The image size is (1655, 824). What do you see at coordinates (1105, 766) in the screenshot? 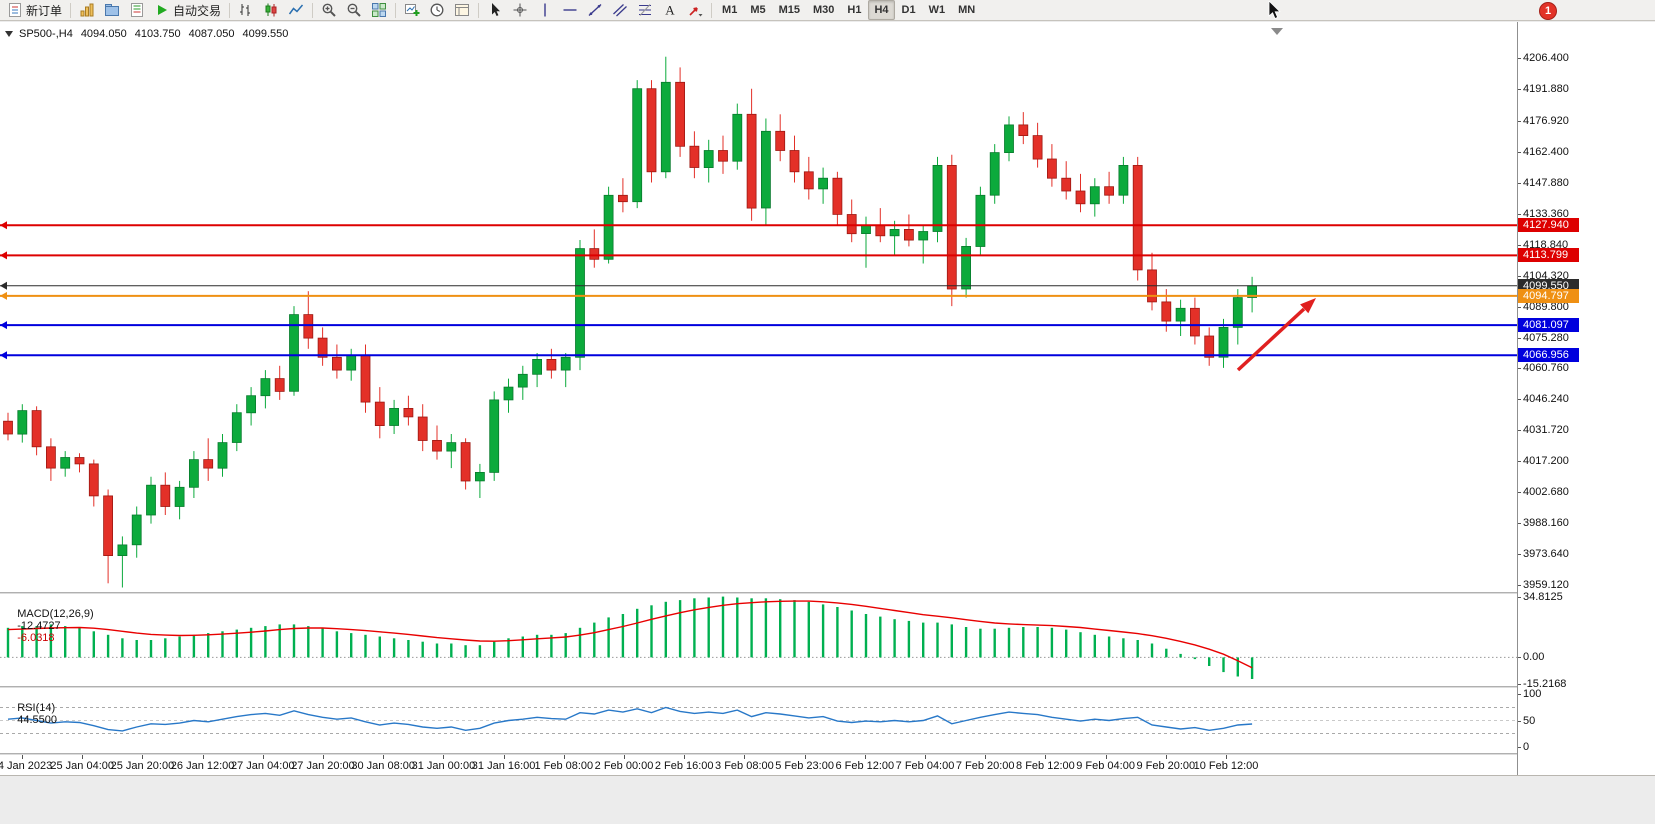
I see `time-tick-label: 9 Feb 04:00` at bounding box center [1105, 766].